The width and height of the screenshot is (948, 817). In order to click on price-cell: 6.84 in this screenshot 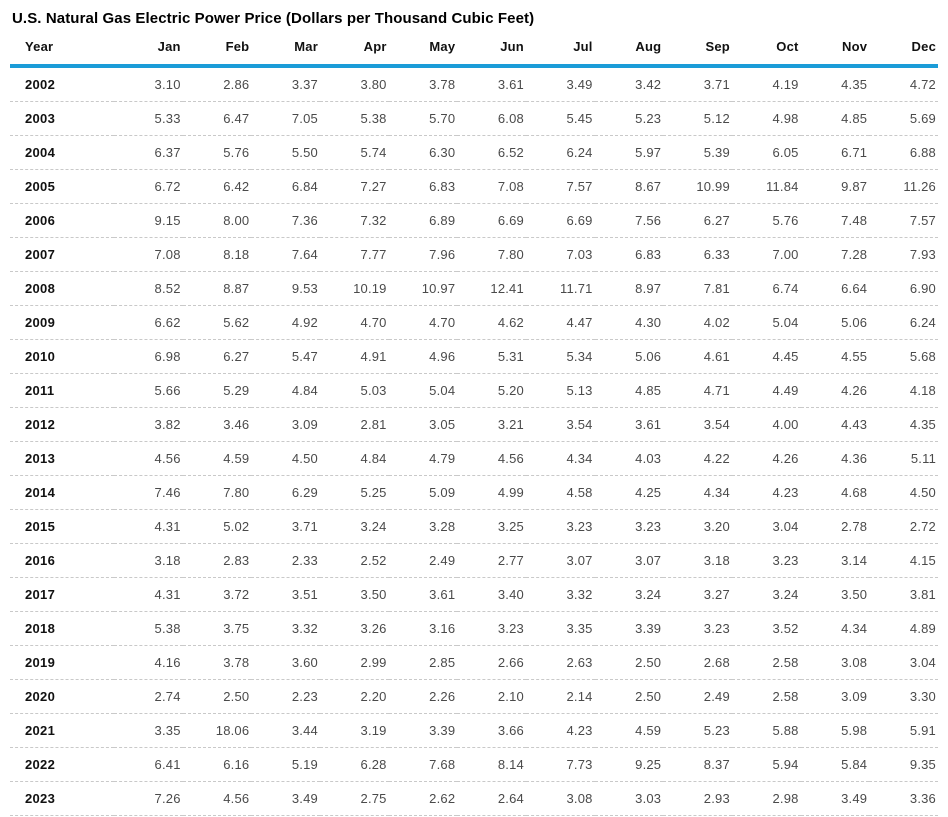, I will do `click(304, 186)`.